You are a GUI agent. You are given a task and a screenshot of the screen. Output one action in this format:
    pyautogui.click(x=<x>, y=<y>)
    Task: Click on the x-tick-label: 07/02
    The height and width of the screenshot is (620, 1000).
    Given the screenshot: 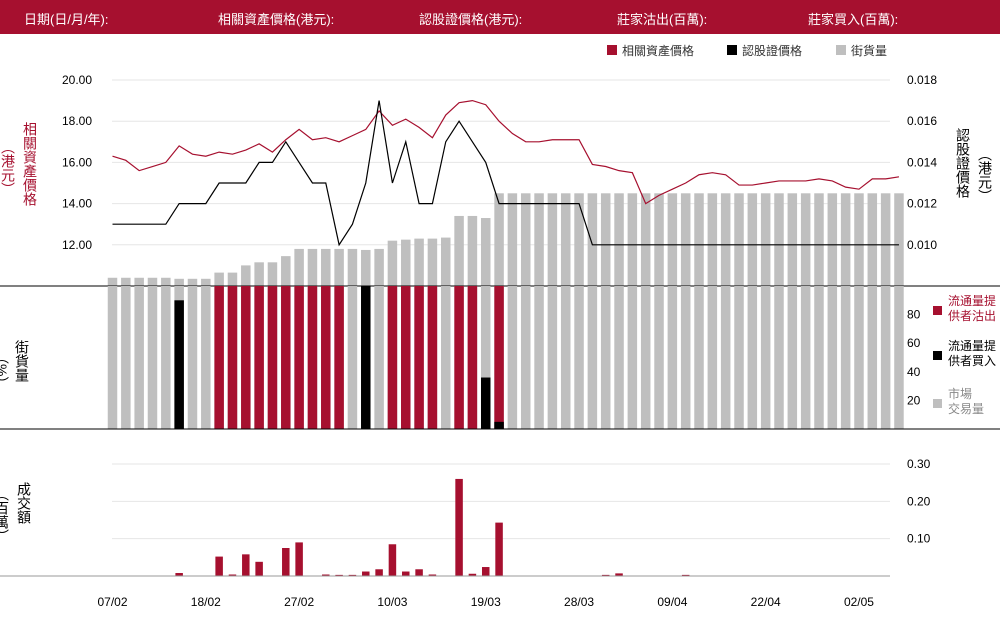 What is the action you would take?
    pyautogui.click(x=112, y=602)
    